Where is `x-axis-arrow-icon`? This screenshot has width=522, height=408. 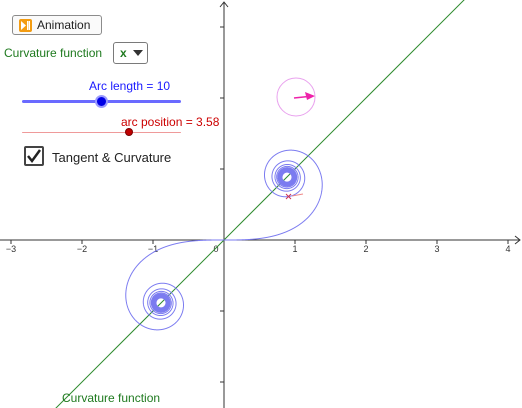 x-axis-arrow-icon is located at coordinates (517, 240).